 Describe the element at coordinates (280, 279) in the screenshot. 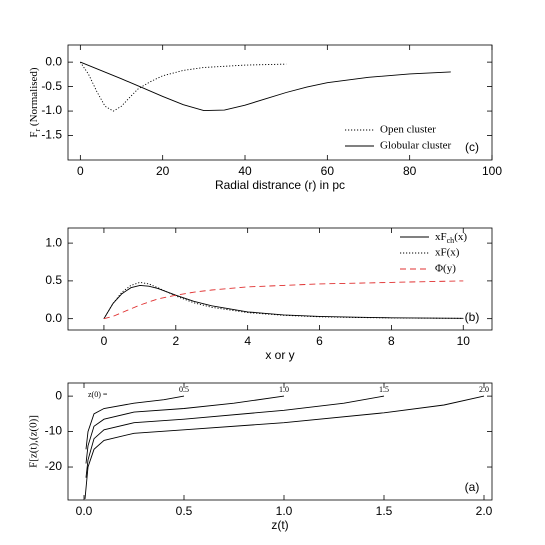

I see `plot-frame` at that location.